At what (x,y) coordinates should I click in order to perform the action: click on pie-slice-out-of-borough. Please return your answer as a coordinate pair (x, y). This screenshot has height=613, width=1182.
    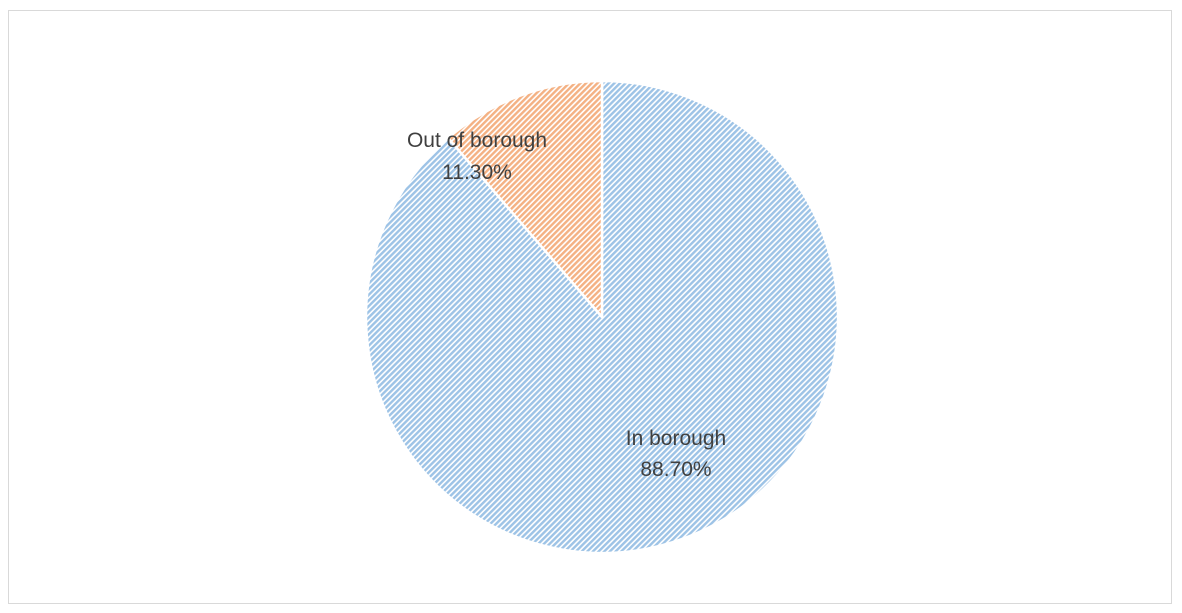
    Looking at the image, I should click on (525, 199).